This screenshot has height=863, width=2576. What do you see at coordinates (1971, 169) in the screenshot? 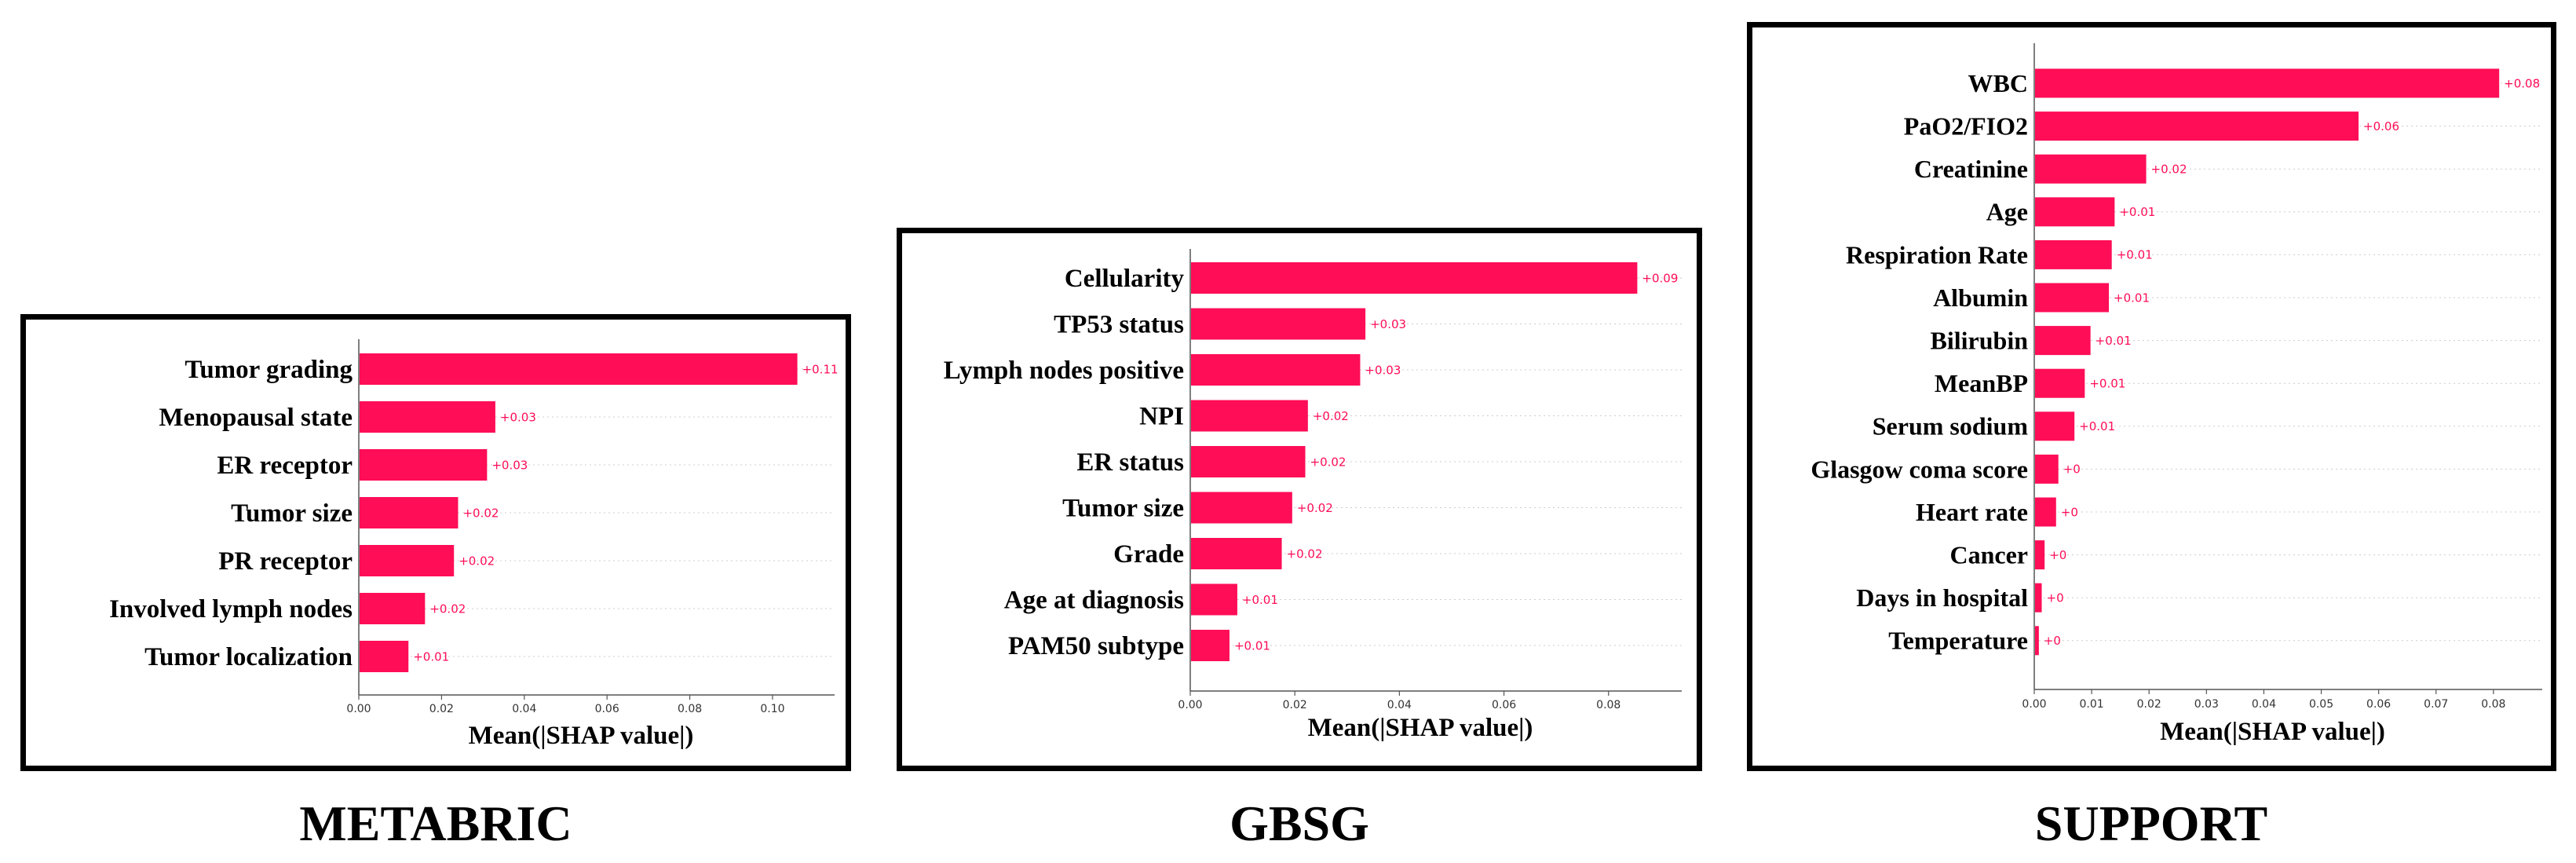
I see `category-label-creatinine: Creatinine` at bounding box center [1971, 169].